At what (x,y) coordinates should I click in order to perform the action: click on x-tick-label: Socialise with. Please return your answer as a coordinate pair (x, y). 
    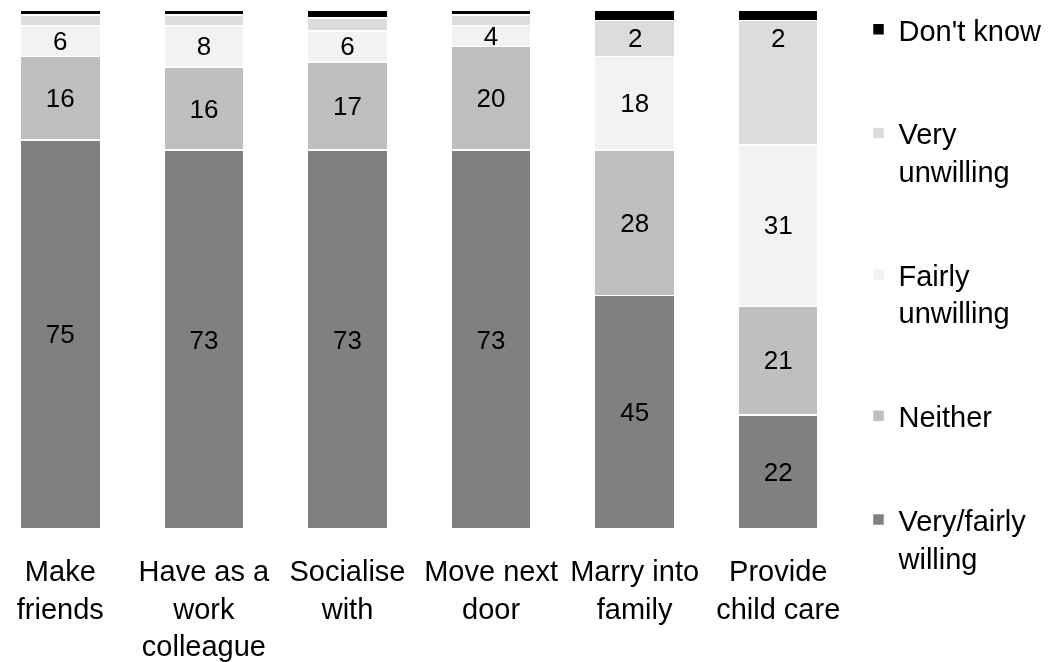
    Looking at the image, I should click on (347, 590).